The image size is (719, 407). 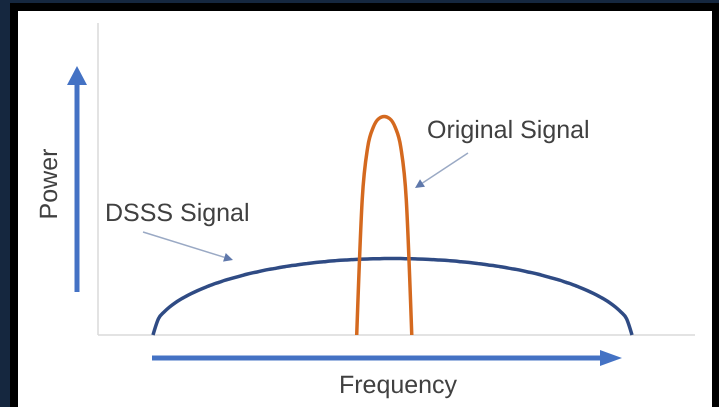 I want to click on series-label: DSSS Signal, so click(x=177, y=213).